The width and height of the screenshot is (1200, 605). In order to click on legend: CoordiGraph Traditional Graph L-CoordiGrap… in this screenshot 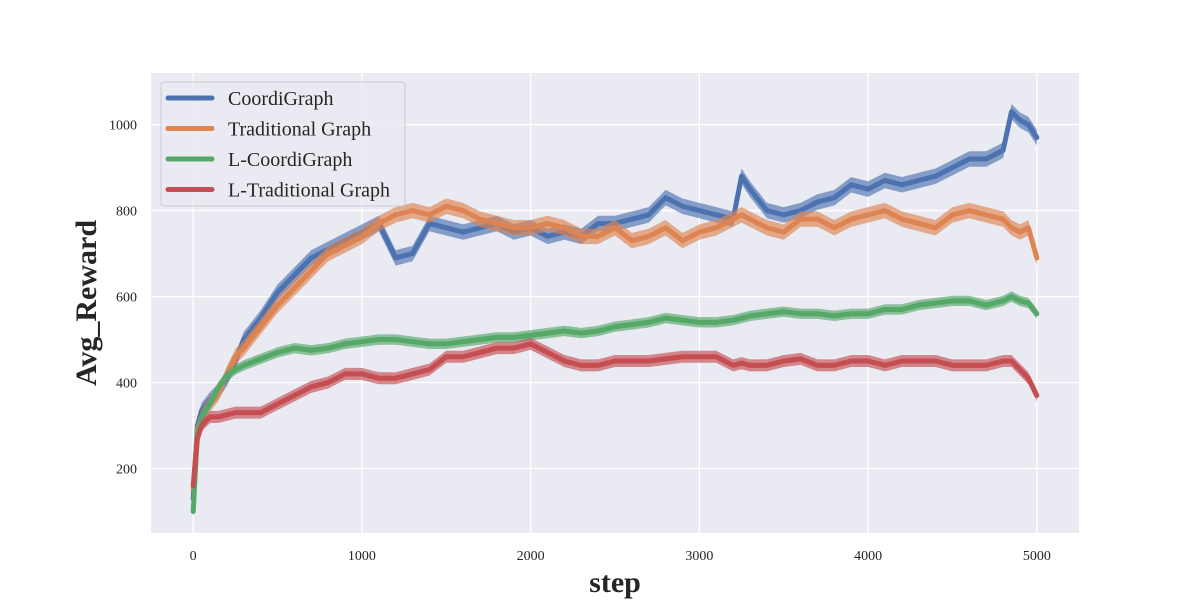, I will do `click(283, 144)`.